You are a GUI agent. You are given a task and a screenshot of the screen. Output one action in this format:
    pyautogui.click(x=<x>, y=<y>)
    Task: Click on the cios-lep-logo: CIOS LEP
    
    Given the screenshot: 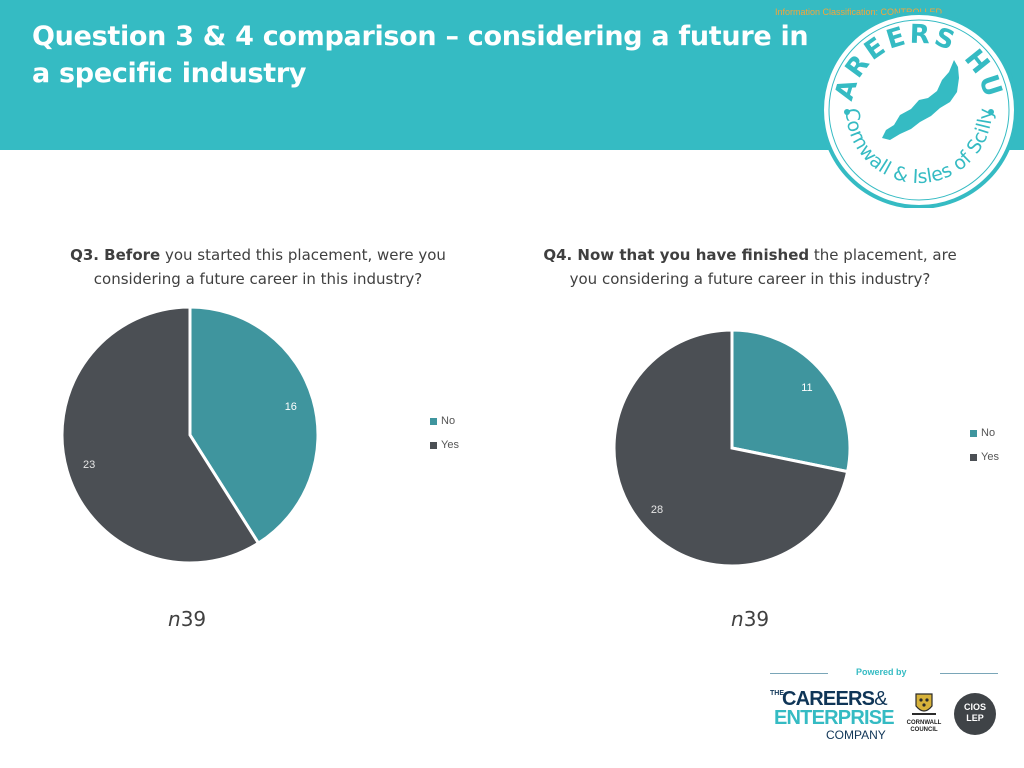 What is the action you would take?
    pyautogui.click(x=975, y=714)
    